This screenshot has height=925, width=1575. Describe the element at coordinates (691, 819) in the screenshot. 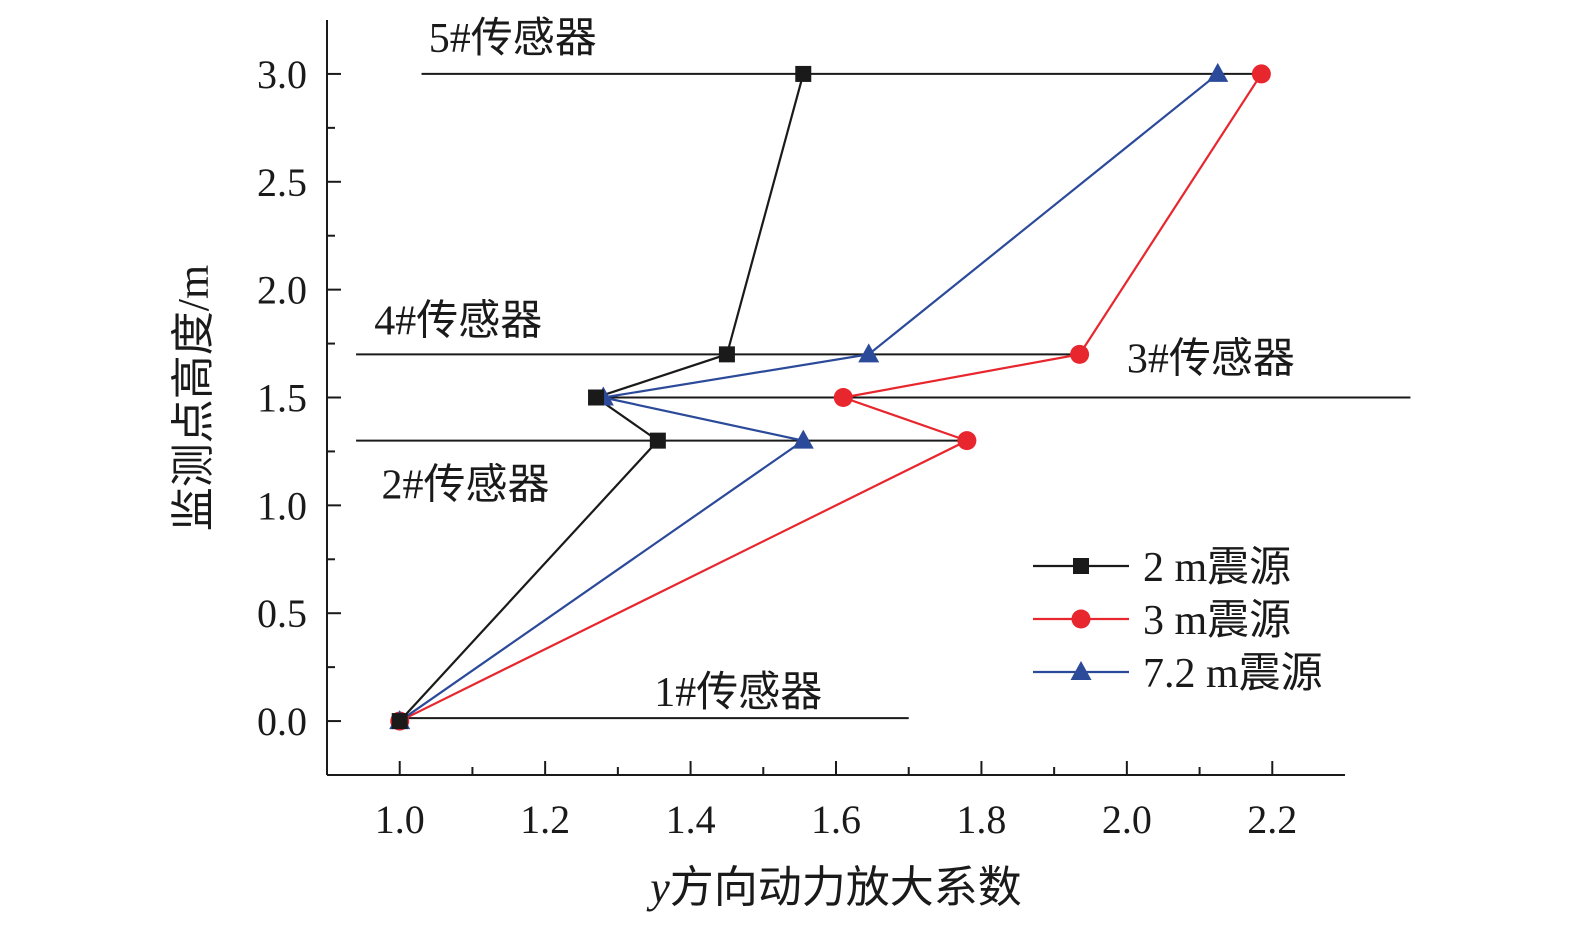

I see `x-tick-label: 1.4` at that location.